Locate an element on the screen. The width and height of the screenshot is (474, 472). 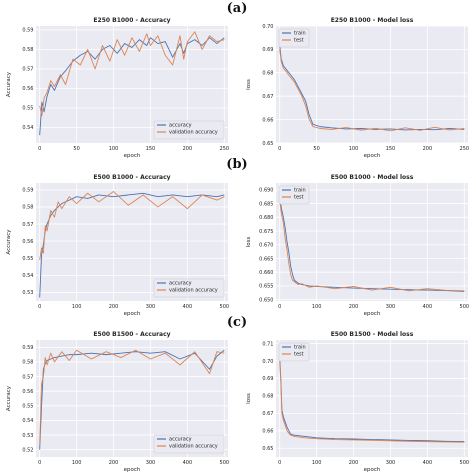
y-tick-label: 0.66 is located at coordinates (267, 120).